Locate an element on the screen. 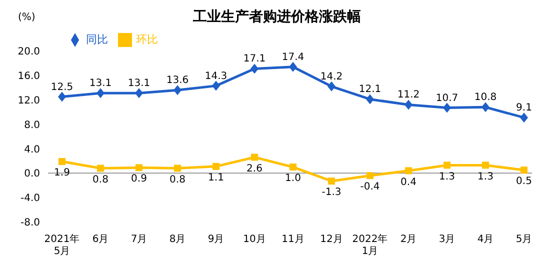 This screenshot has height=266, width=554. legend-label: 同比 is located at coordinates (97, 39).